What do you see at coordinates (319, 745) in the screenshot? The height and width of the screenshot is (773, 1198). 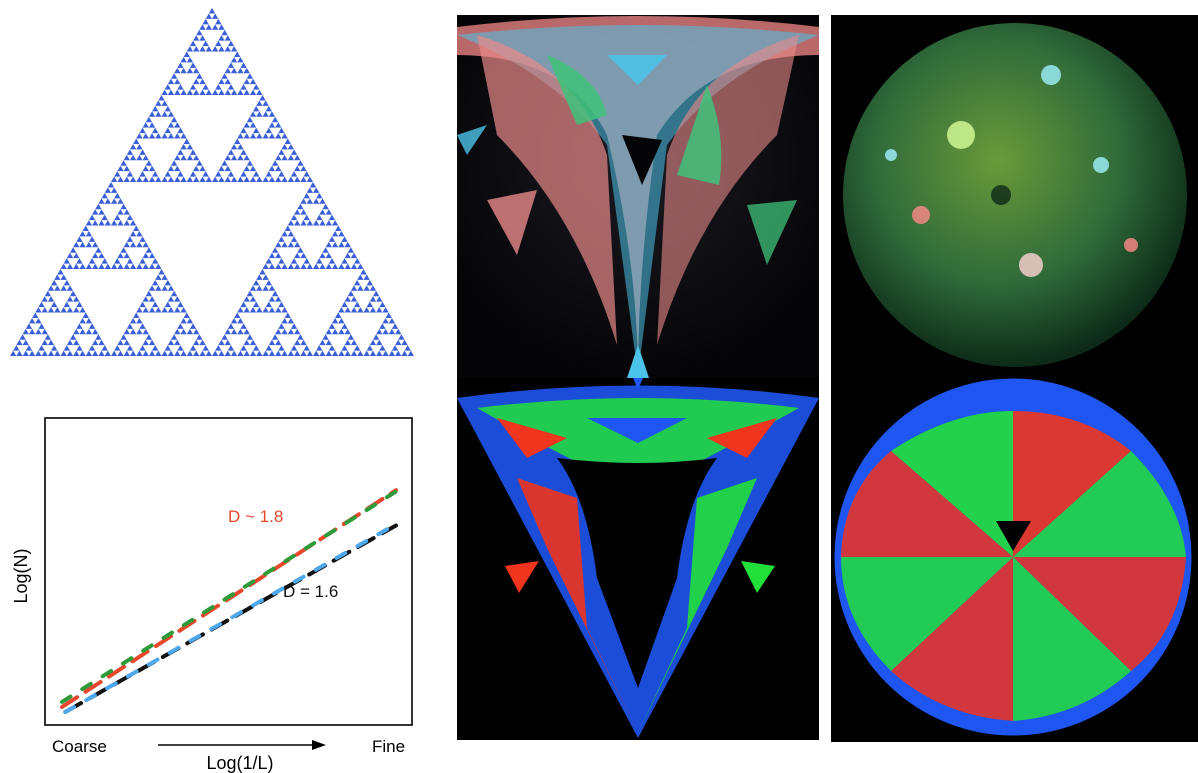 I see `x-axis-arrowhead` at bounding box center [319, 745].